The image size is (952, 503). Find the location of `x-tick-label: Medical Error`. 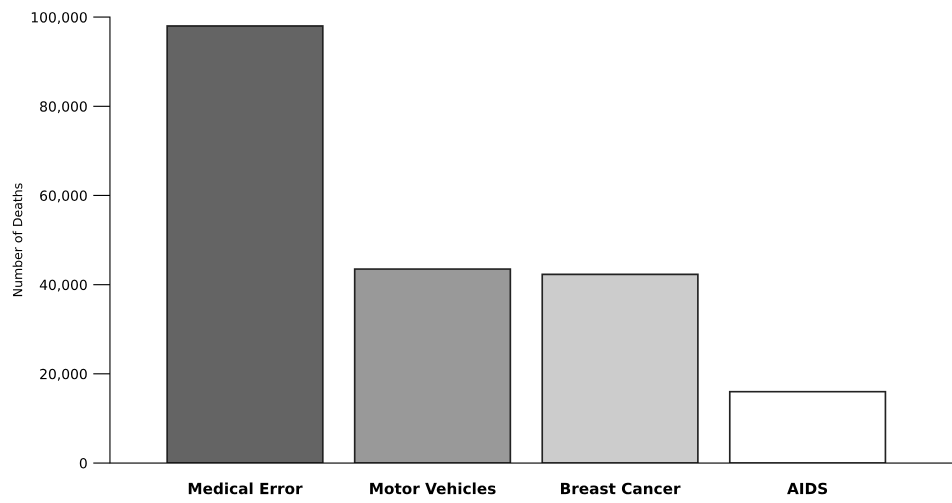

x-tick-label: Medical Error is located at coordinates (245, 488).